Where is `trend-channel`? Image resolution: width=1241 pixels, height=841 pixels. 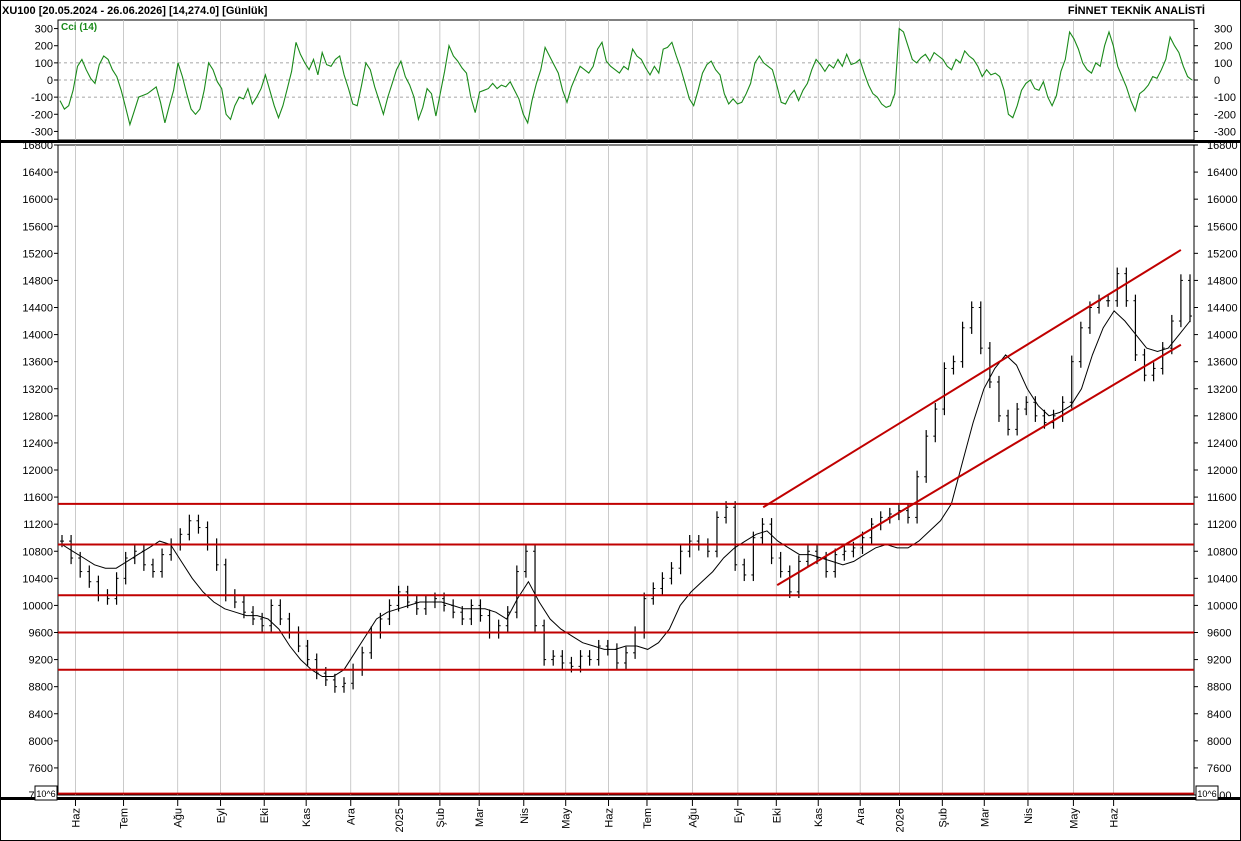
trend-channel is located at coordinates (972, 417).